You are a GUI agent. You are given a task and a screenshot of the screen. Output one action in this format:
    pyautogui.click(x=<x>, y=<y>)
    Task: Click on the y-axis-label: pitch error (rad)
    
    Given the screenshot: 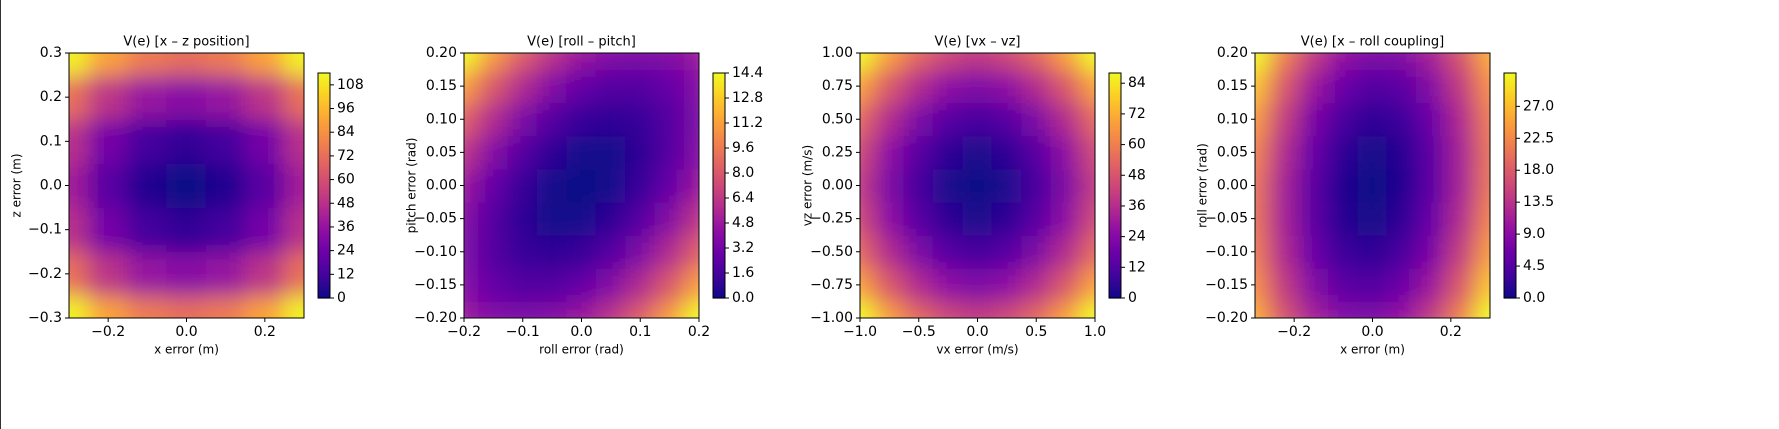 What is the action you would take?
    pyautogui.click(x=412, y=186)
    